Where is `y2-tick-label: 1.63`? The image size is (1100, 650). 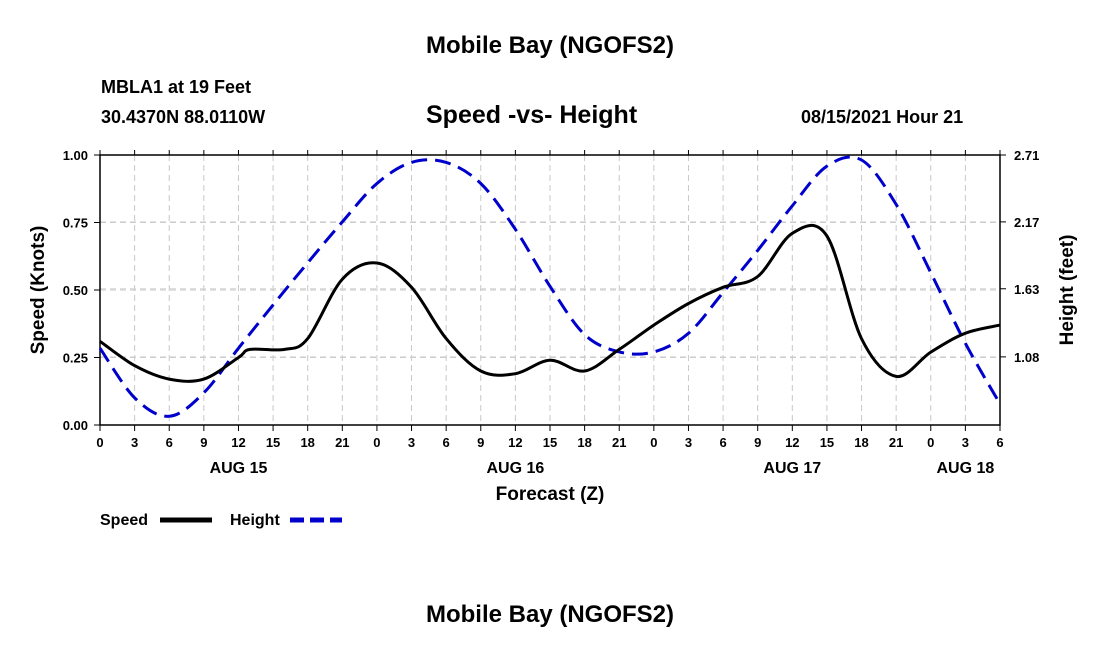 y2-tick-label: 1.63 is located at coordinates (1026, 289).